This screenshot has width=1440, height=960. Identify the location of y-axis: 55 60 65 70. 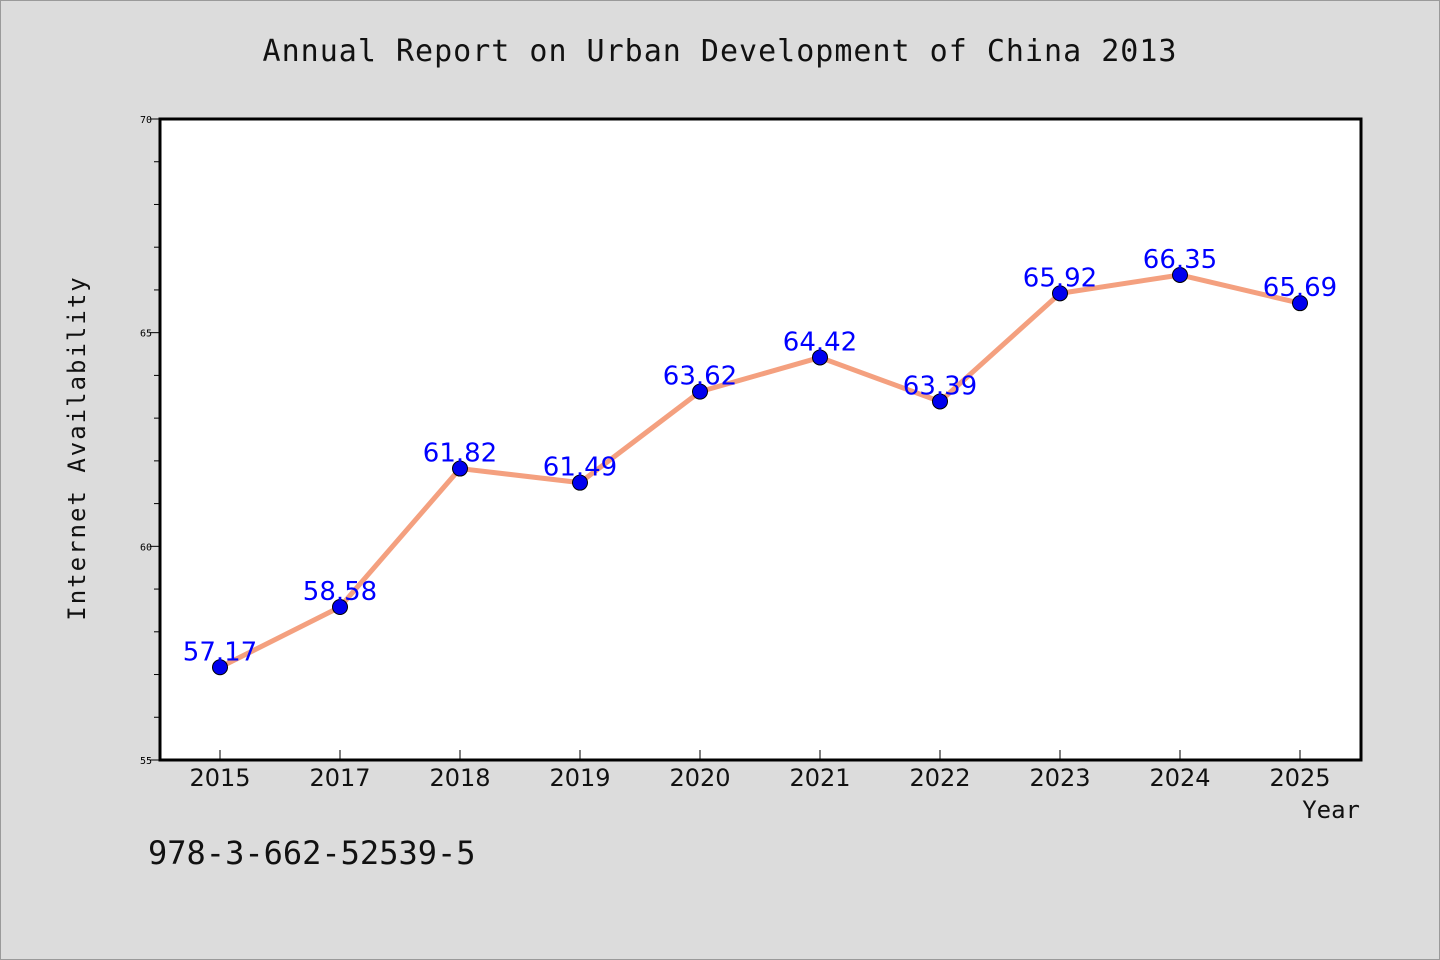
(150, 441).